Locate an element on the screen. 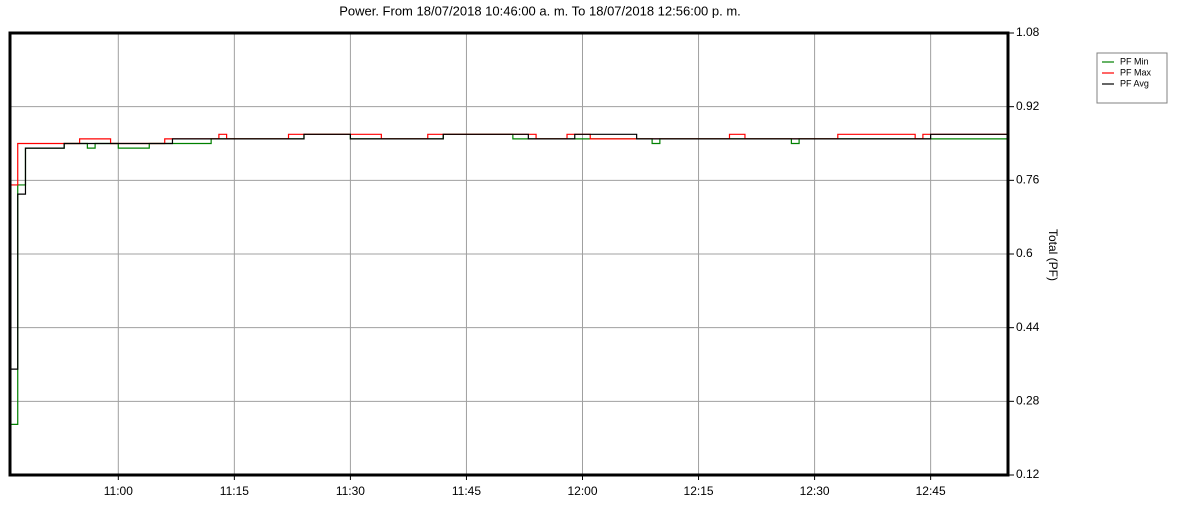 This screenshot has width=1182, height=511. x-tick-label: 12:15 is located at coordinates (699, 491).